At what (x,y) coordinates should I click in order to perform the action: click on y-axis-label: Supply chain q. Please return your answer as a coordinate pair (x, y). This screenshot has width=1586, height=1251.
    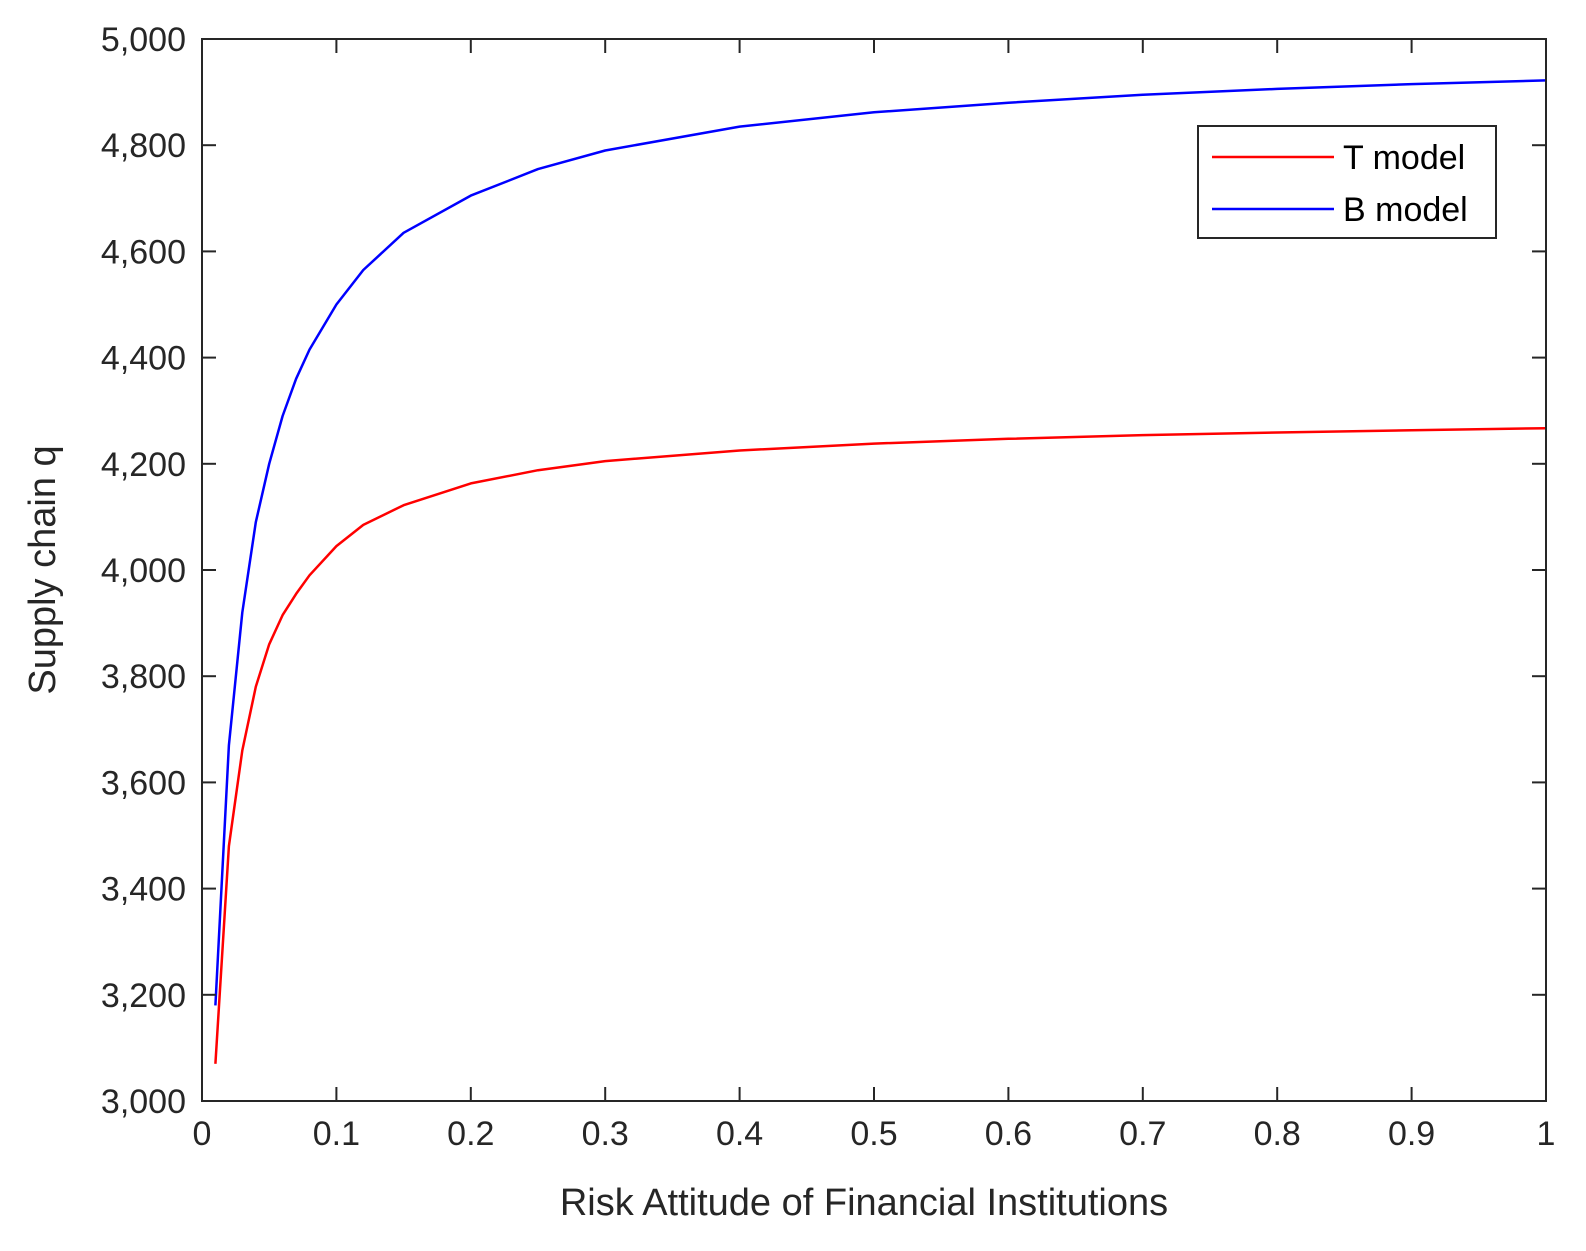
    Looking at the image, I should click on (43, 569).